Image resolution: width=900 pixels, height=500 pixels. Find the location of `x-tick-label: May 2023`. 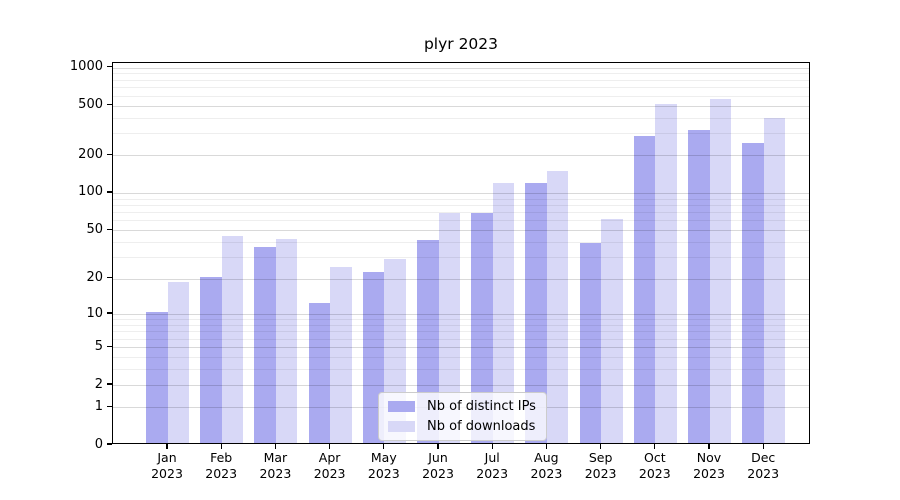

x-tick-label: May 2023 is located at coordinates (383, 465).